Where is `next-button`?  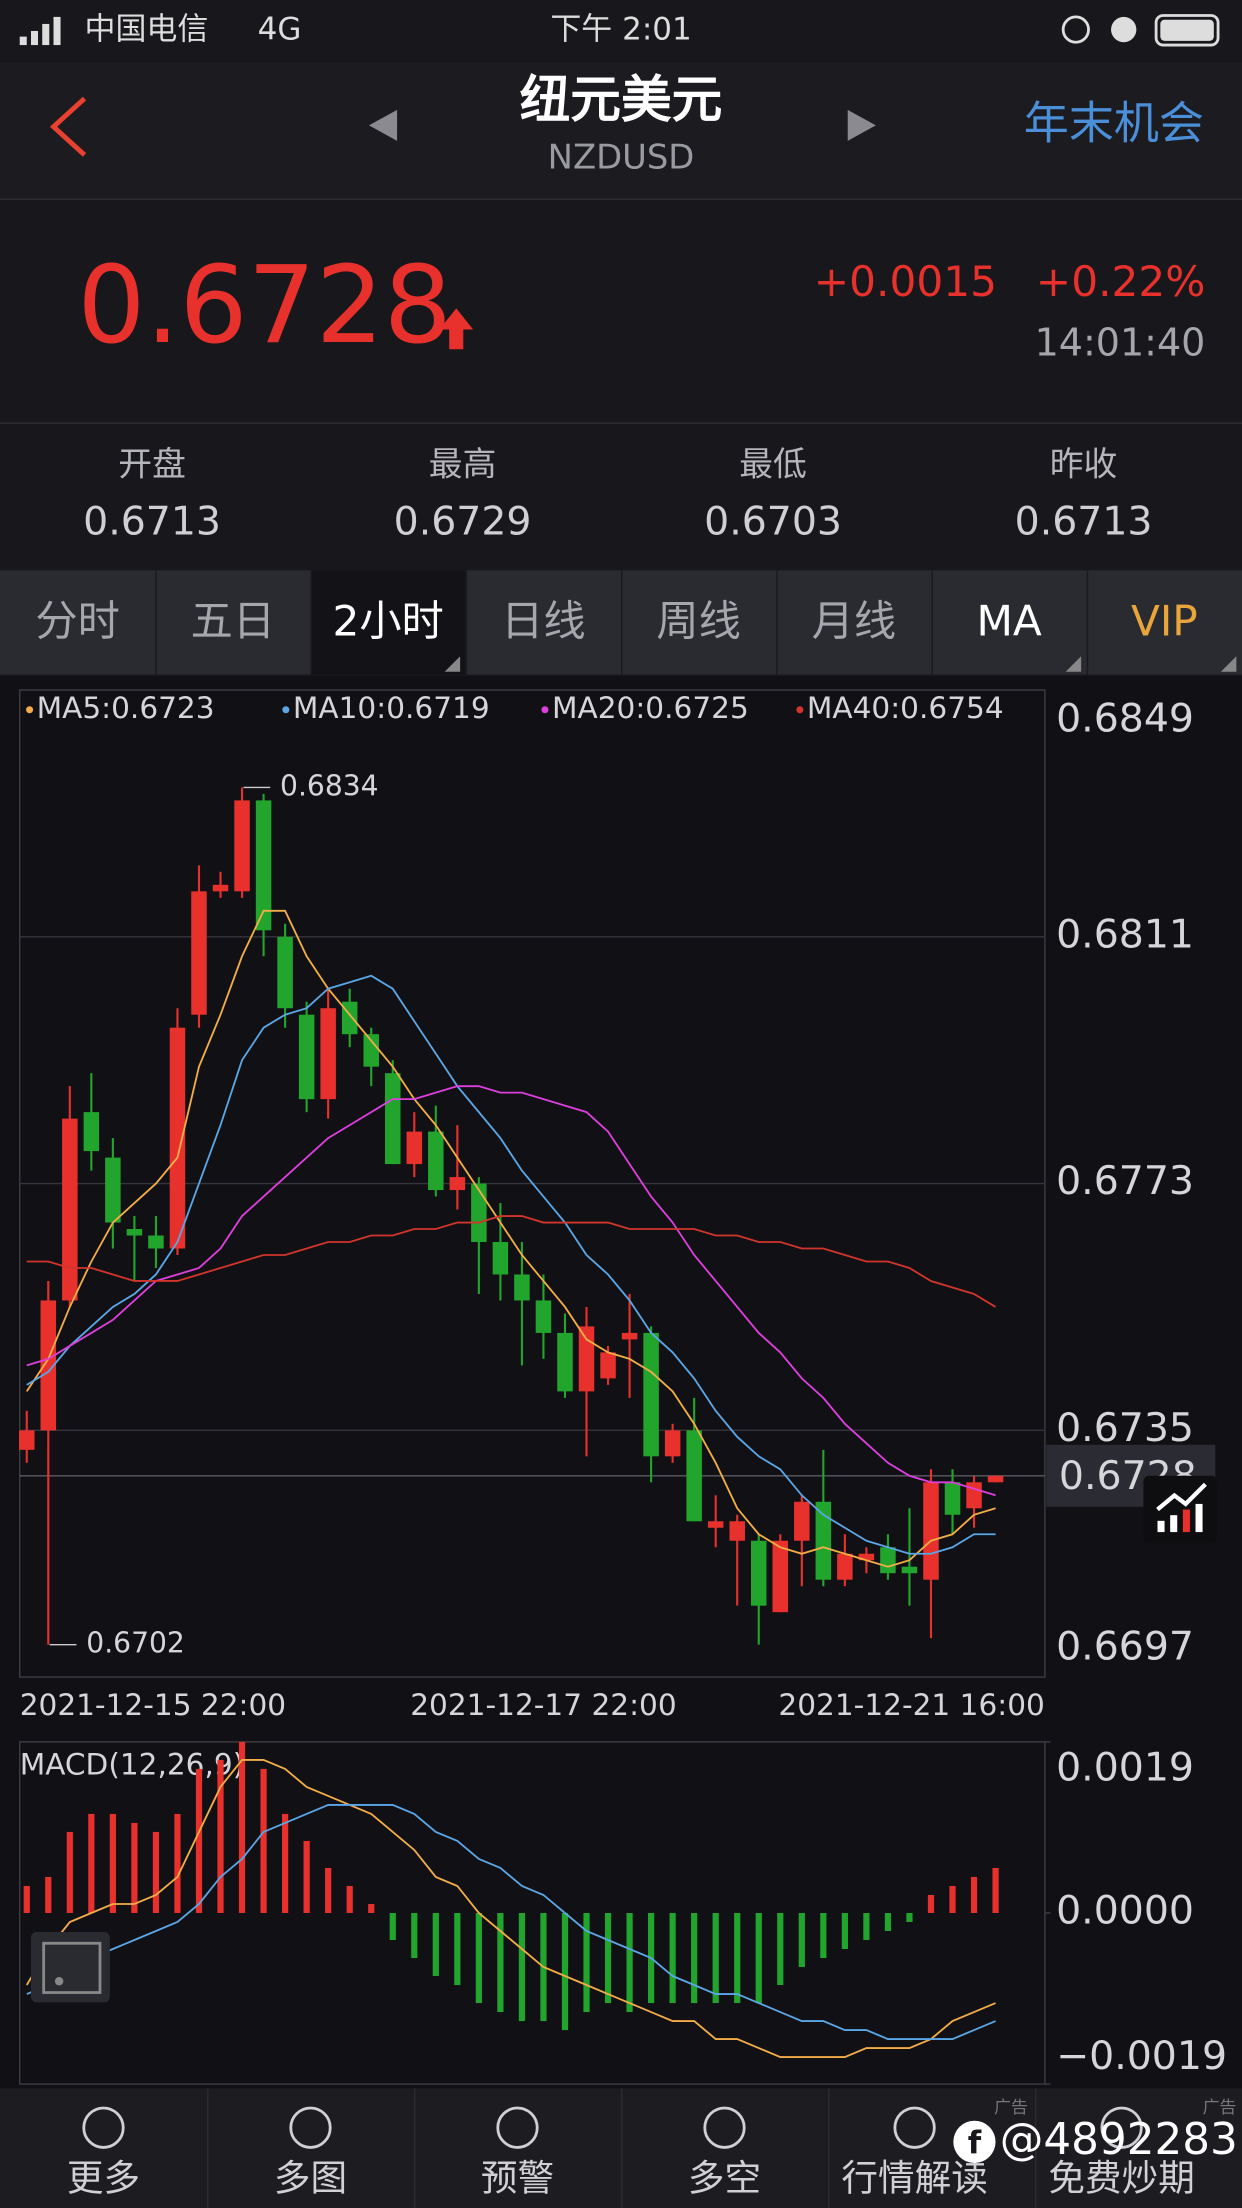 next-button is located at coordinates (861, 125).